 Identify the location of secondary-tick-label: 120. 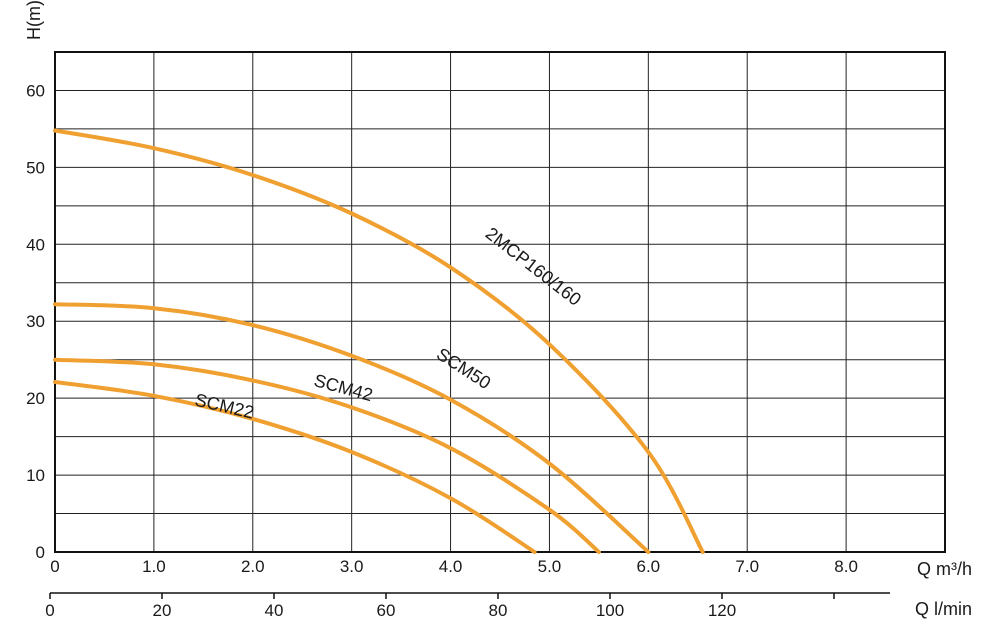
(722, 610).